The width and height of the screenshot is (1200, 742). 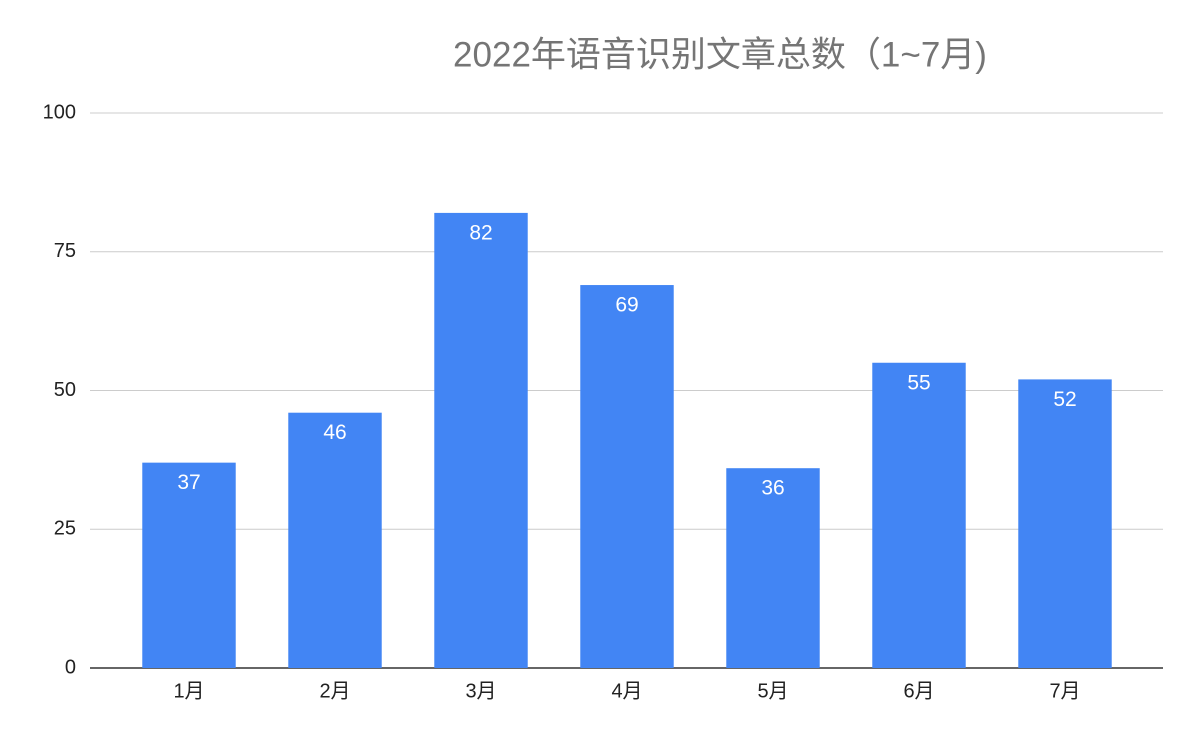 What do you see at coordinates (918, 382) in the screenshot?
I see `data-label: 55` at bounding box center [918, 382].